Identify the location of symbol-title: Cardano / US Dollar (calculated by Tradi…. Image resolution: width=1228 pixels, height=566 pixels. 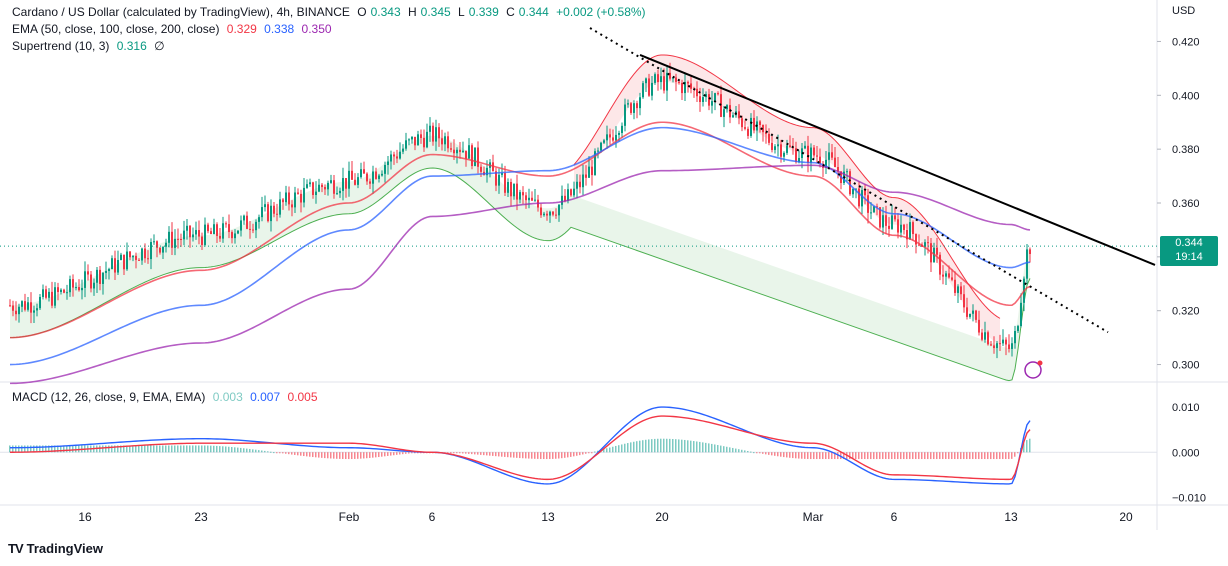
(181, 12).